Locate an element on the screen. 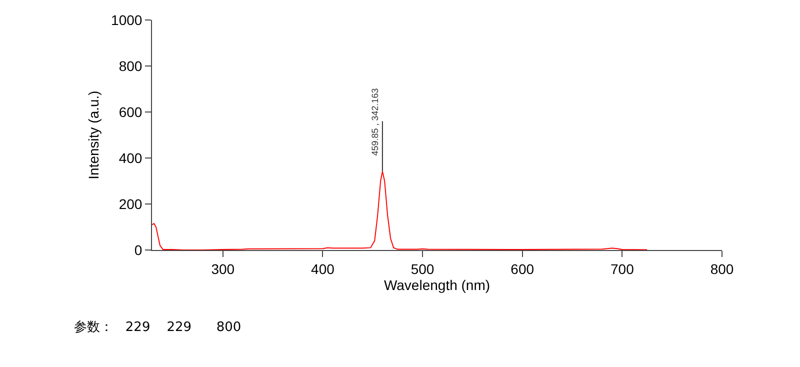 The image size is (800, 367). x-tick-label: 700 is located at coordinates (622, 268).